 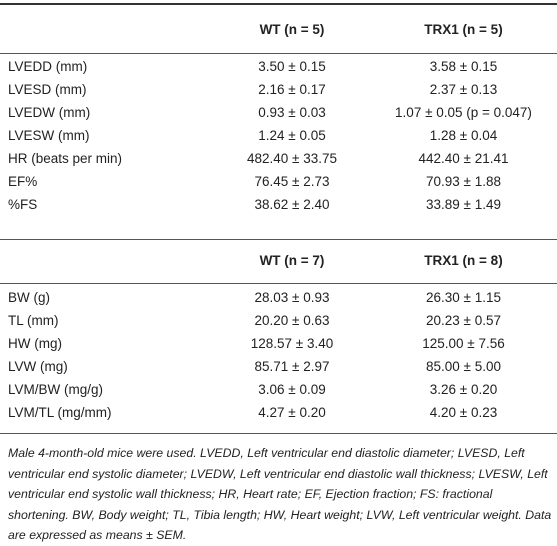 I want to click on table-row: TL (mm) 20.20 ± 0.63 20.23 ± 0.57, so click(x=278, y=320).